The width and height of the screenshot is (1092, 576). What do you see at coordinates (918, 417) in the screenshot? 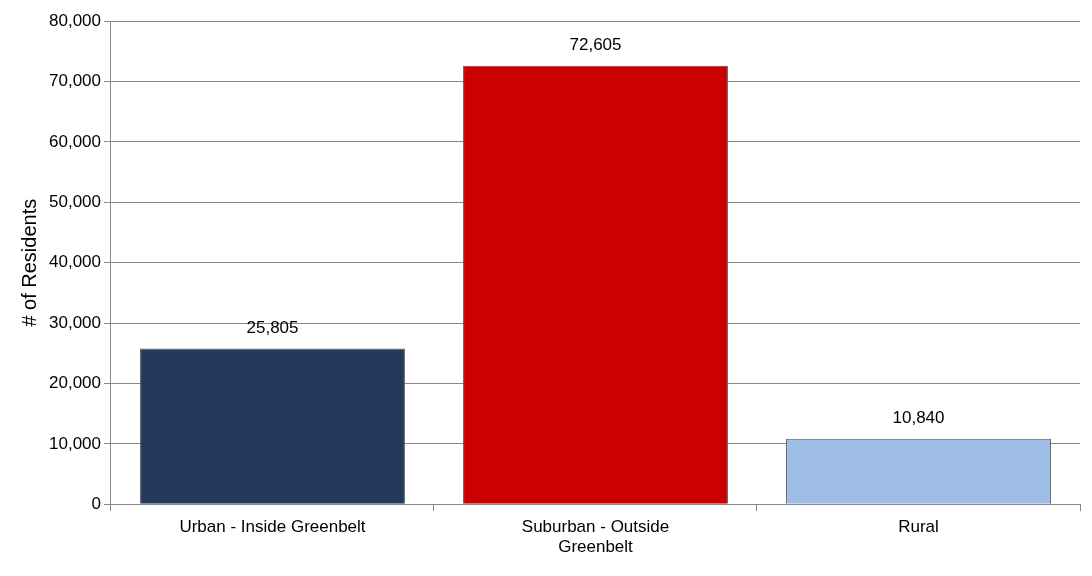
I see `data-label: 10,840` at bounding box center [918, 417].